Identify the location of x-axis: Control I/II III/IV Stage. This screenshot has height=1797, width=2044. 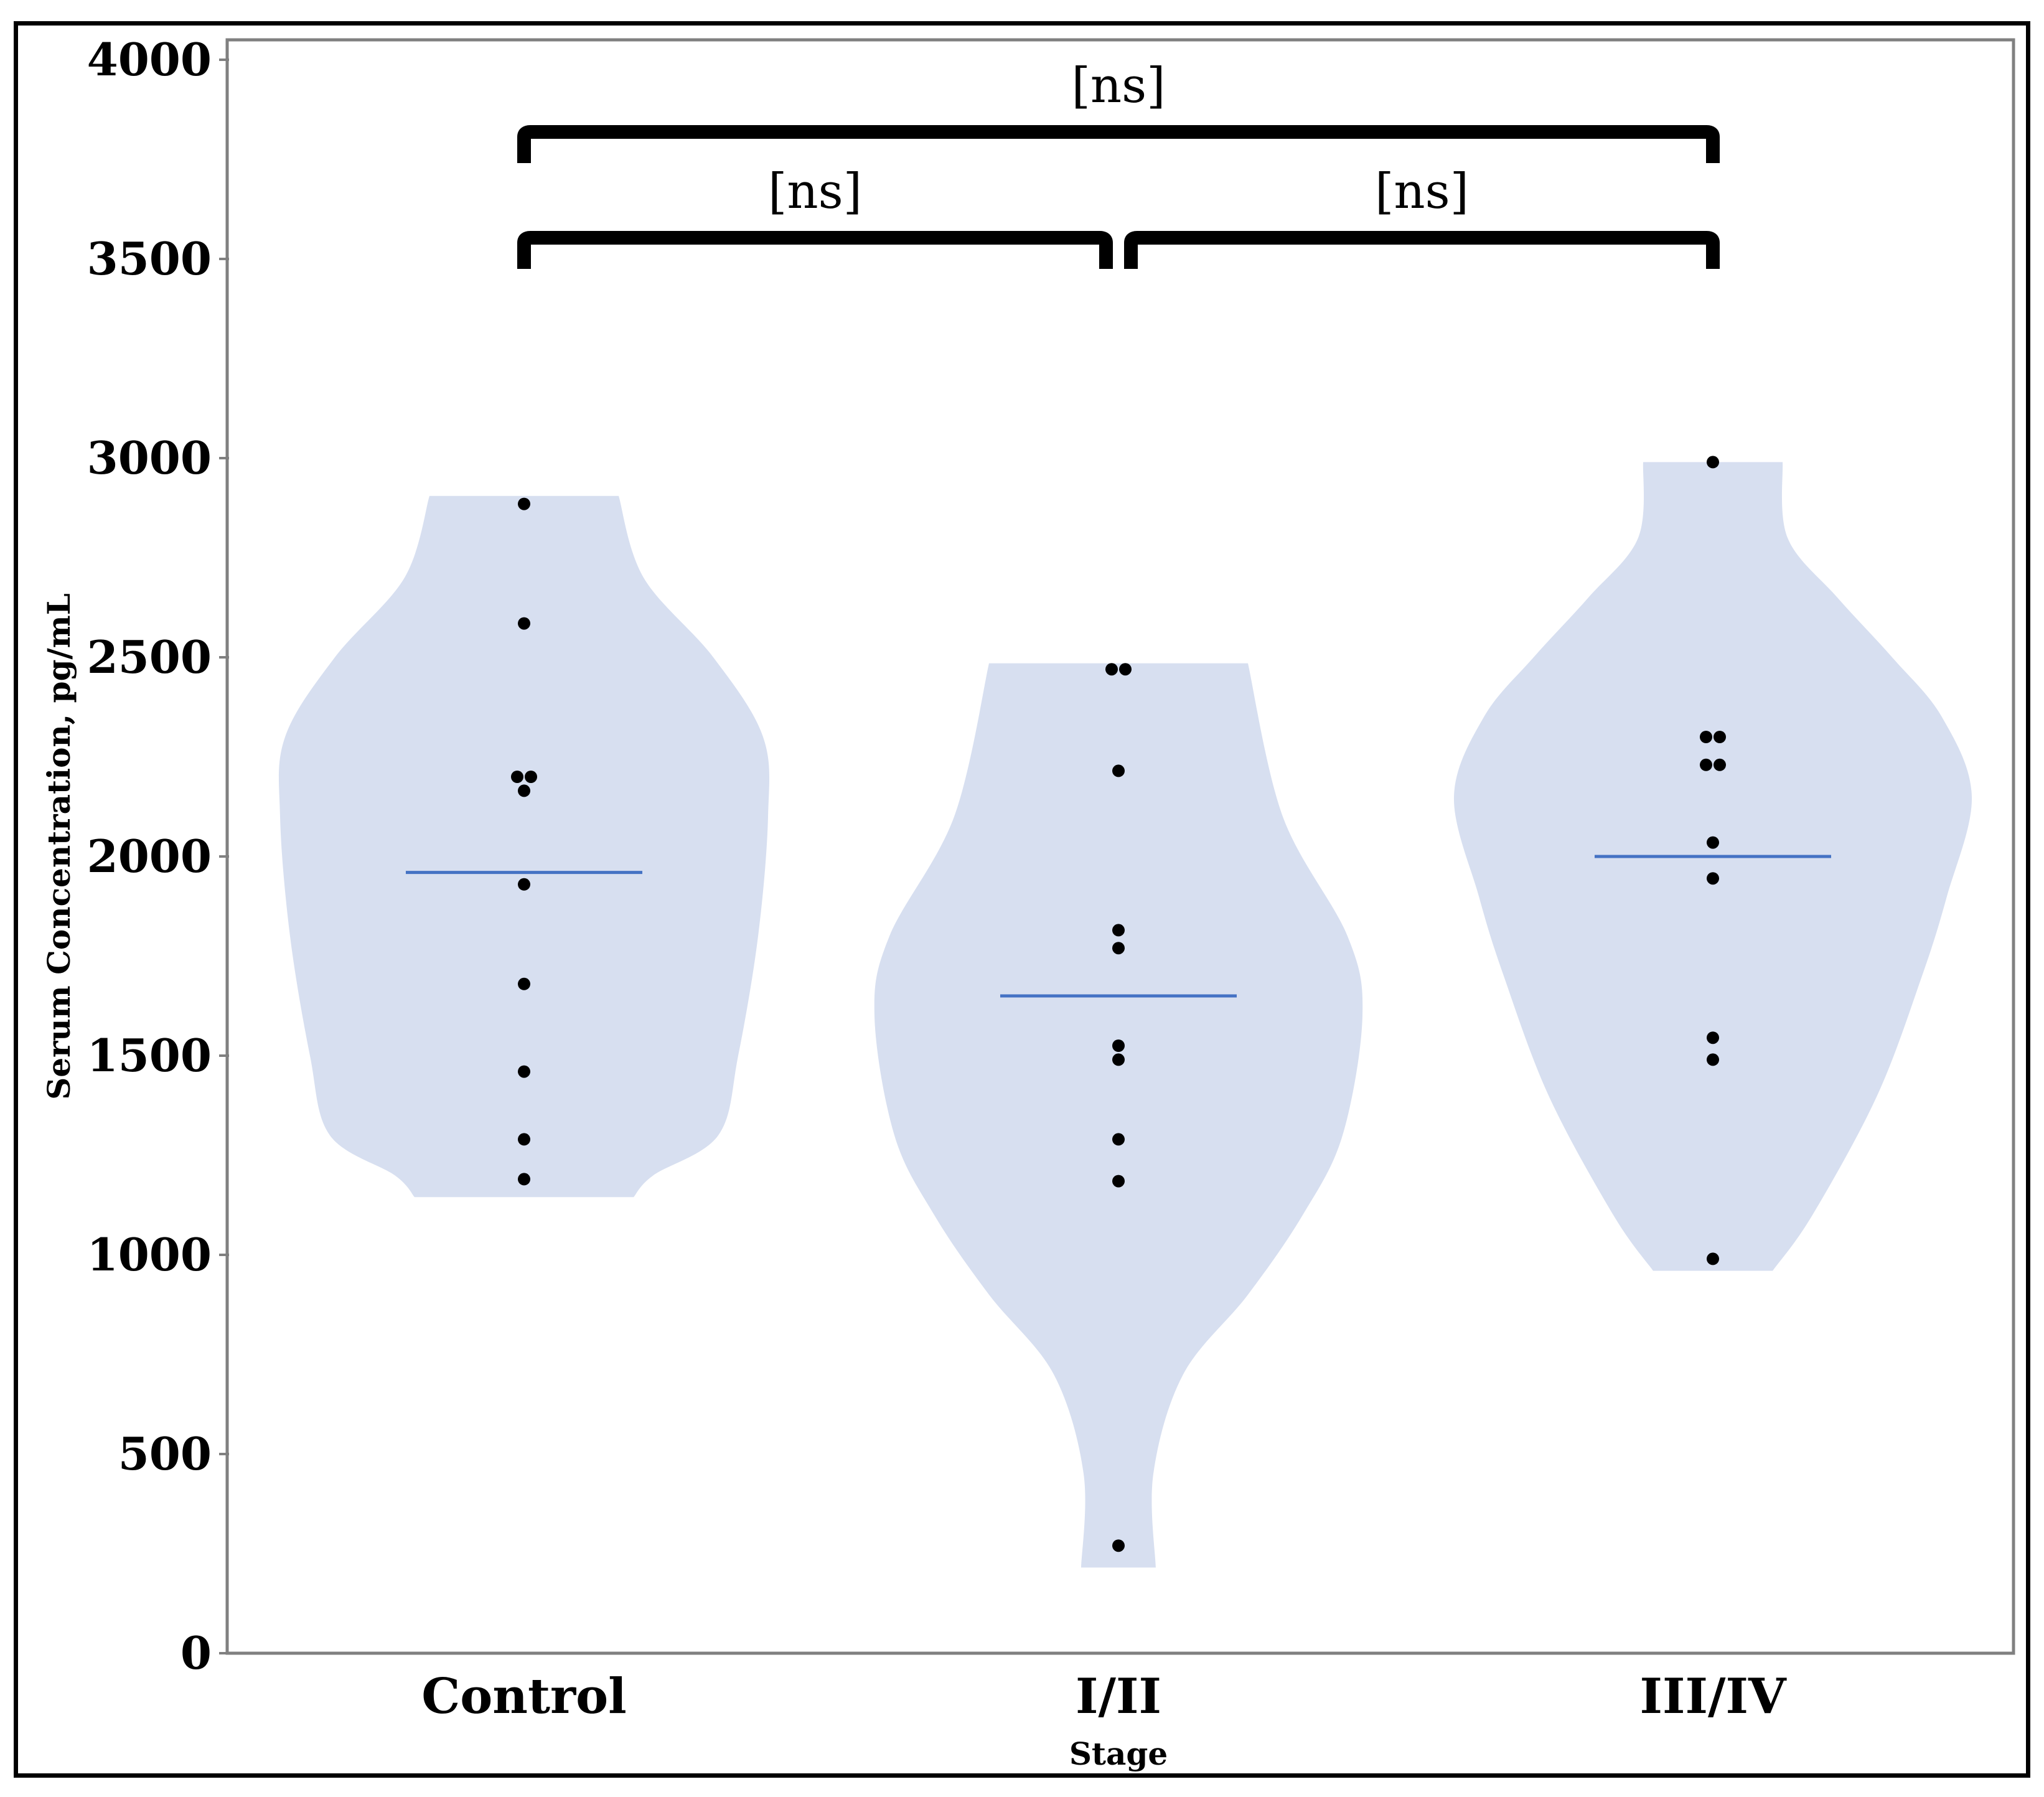
(1104, 1720).